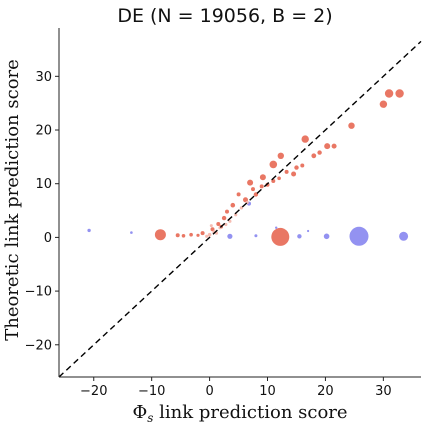 This screenshot has width=423, height=423. I want to click on y-tick-label-20: 20, so click(43, 131).